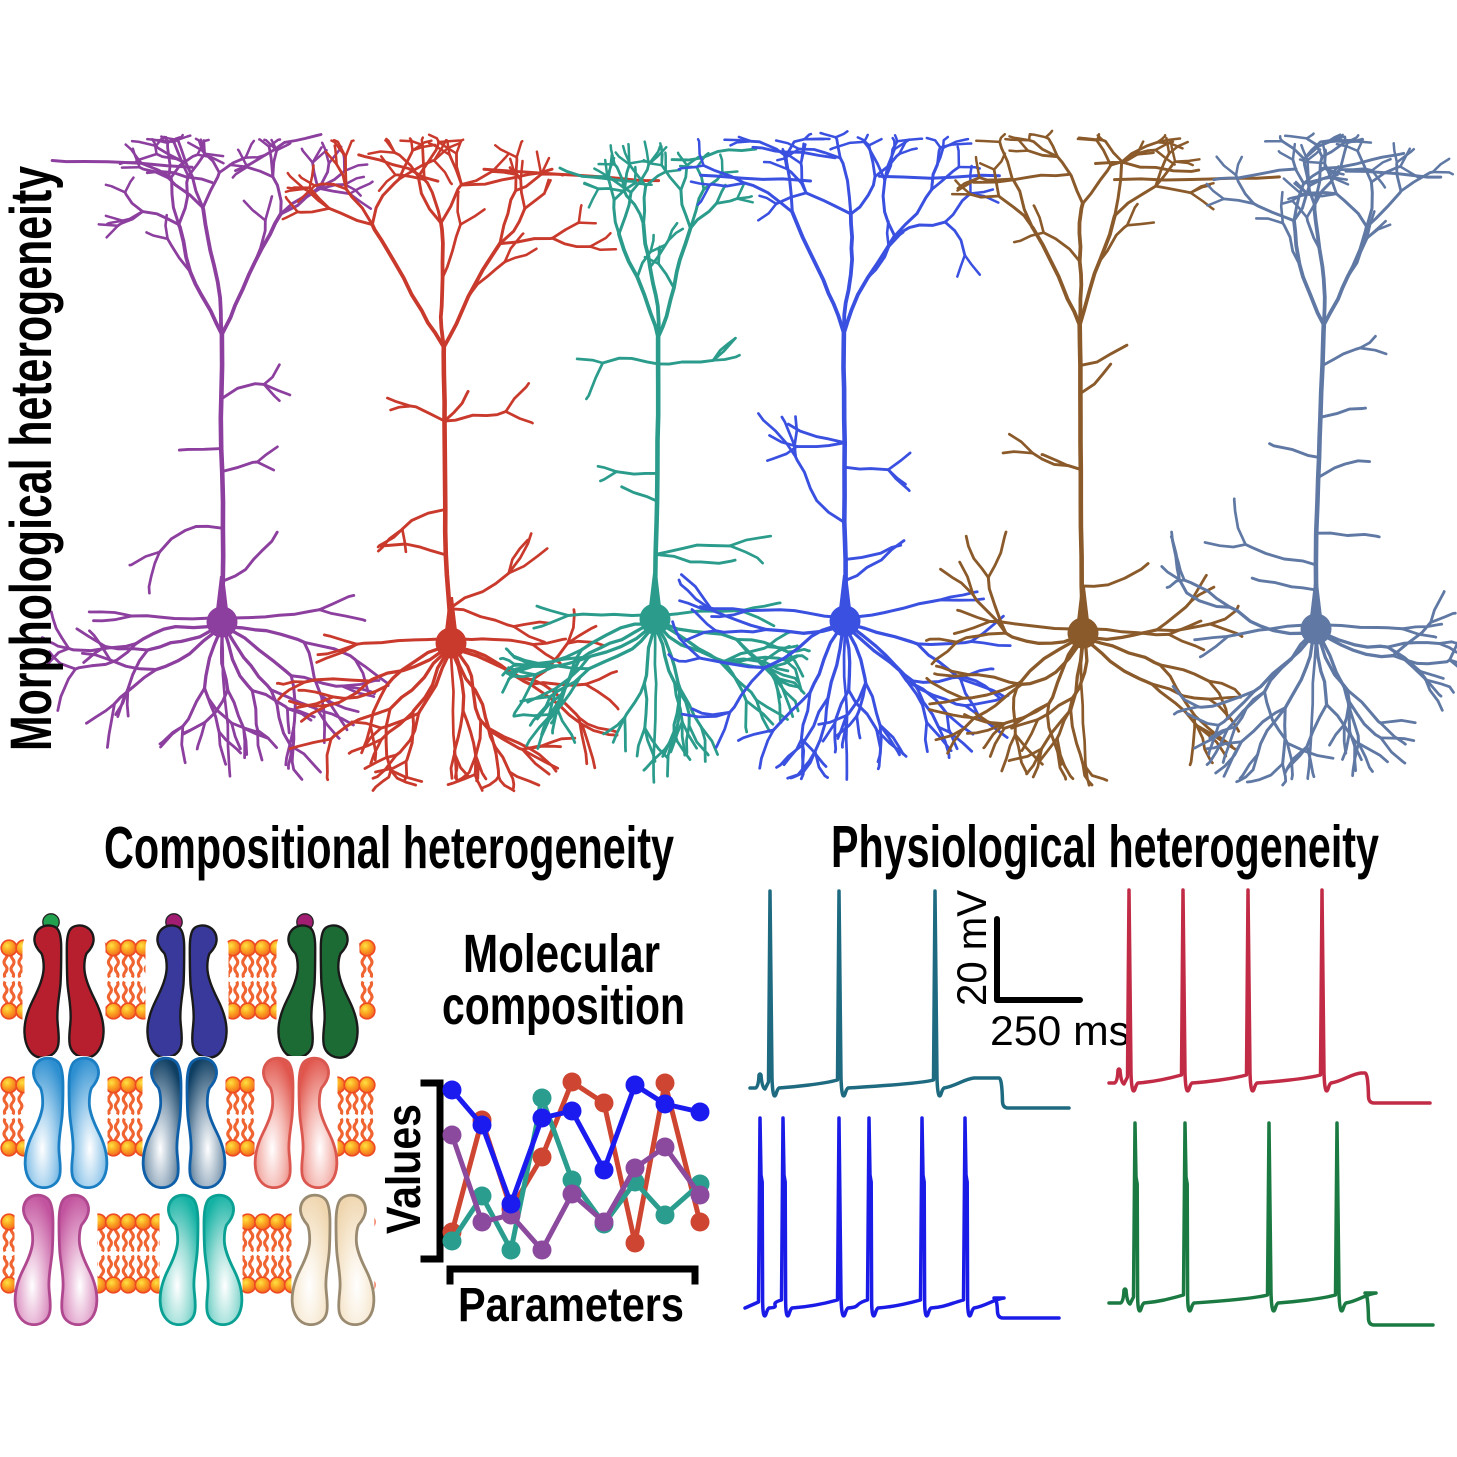 The image size is (1457, 1457). I want to click on svg-text: Physiological heterogeneity, so click(1105, 847).